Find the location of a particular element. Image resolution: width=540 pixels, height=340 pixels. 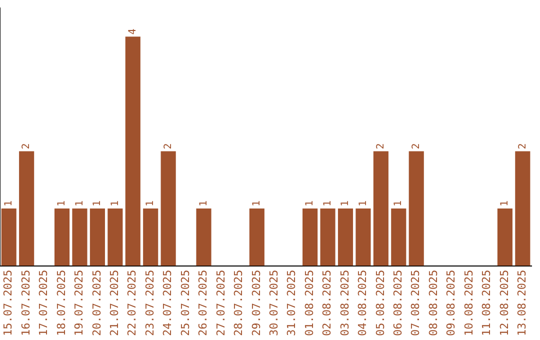

x-tick-label: 07.08.2025 is located at coordinates (415, 303).